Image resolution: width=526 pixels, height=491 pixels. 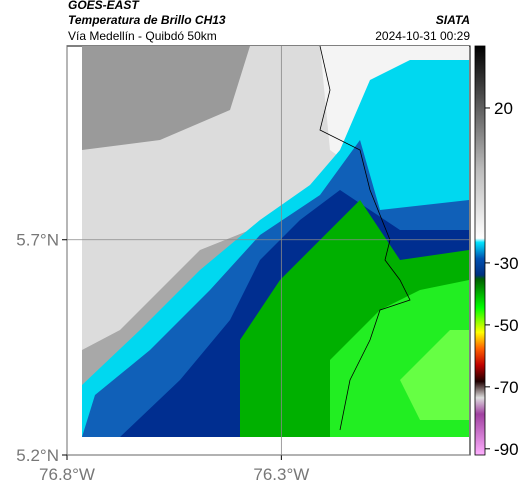 What do you see at coordinates (281, 474) in the screenshot?
I see `lon-label: 76.3°W` at bounding box center [281, 474].